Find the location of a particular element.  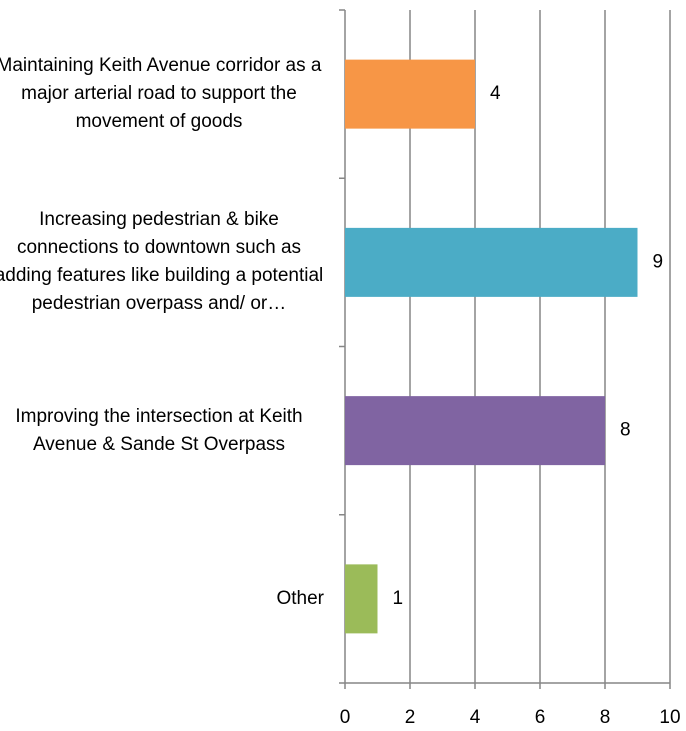

x-tick-label: 10 is located at coordinates (669, 717).